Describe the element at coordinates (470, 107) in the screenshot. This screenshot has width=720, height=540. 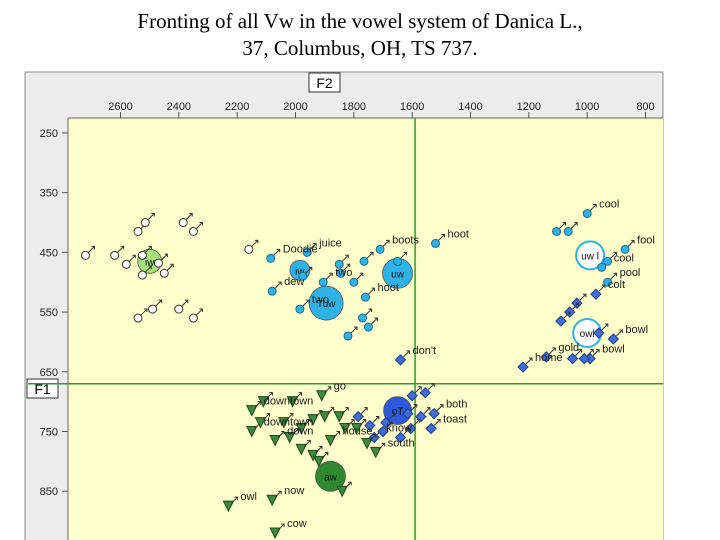
I see `x-tick-label: 1400` at that location.